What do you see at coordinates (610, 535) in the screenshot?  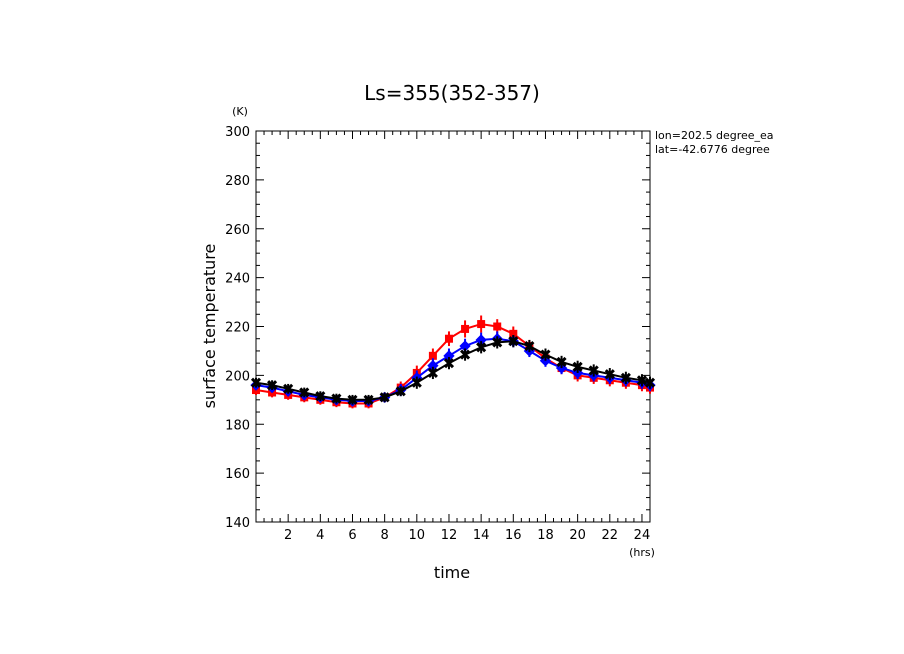 I see `x-tick-label: 22` at bounding box center [610, 535].